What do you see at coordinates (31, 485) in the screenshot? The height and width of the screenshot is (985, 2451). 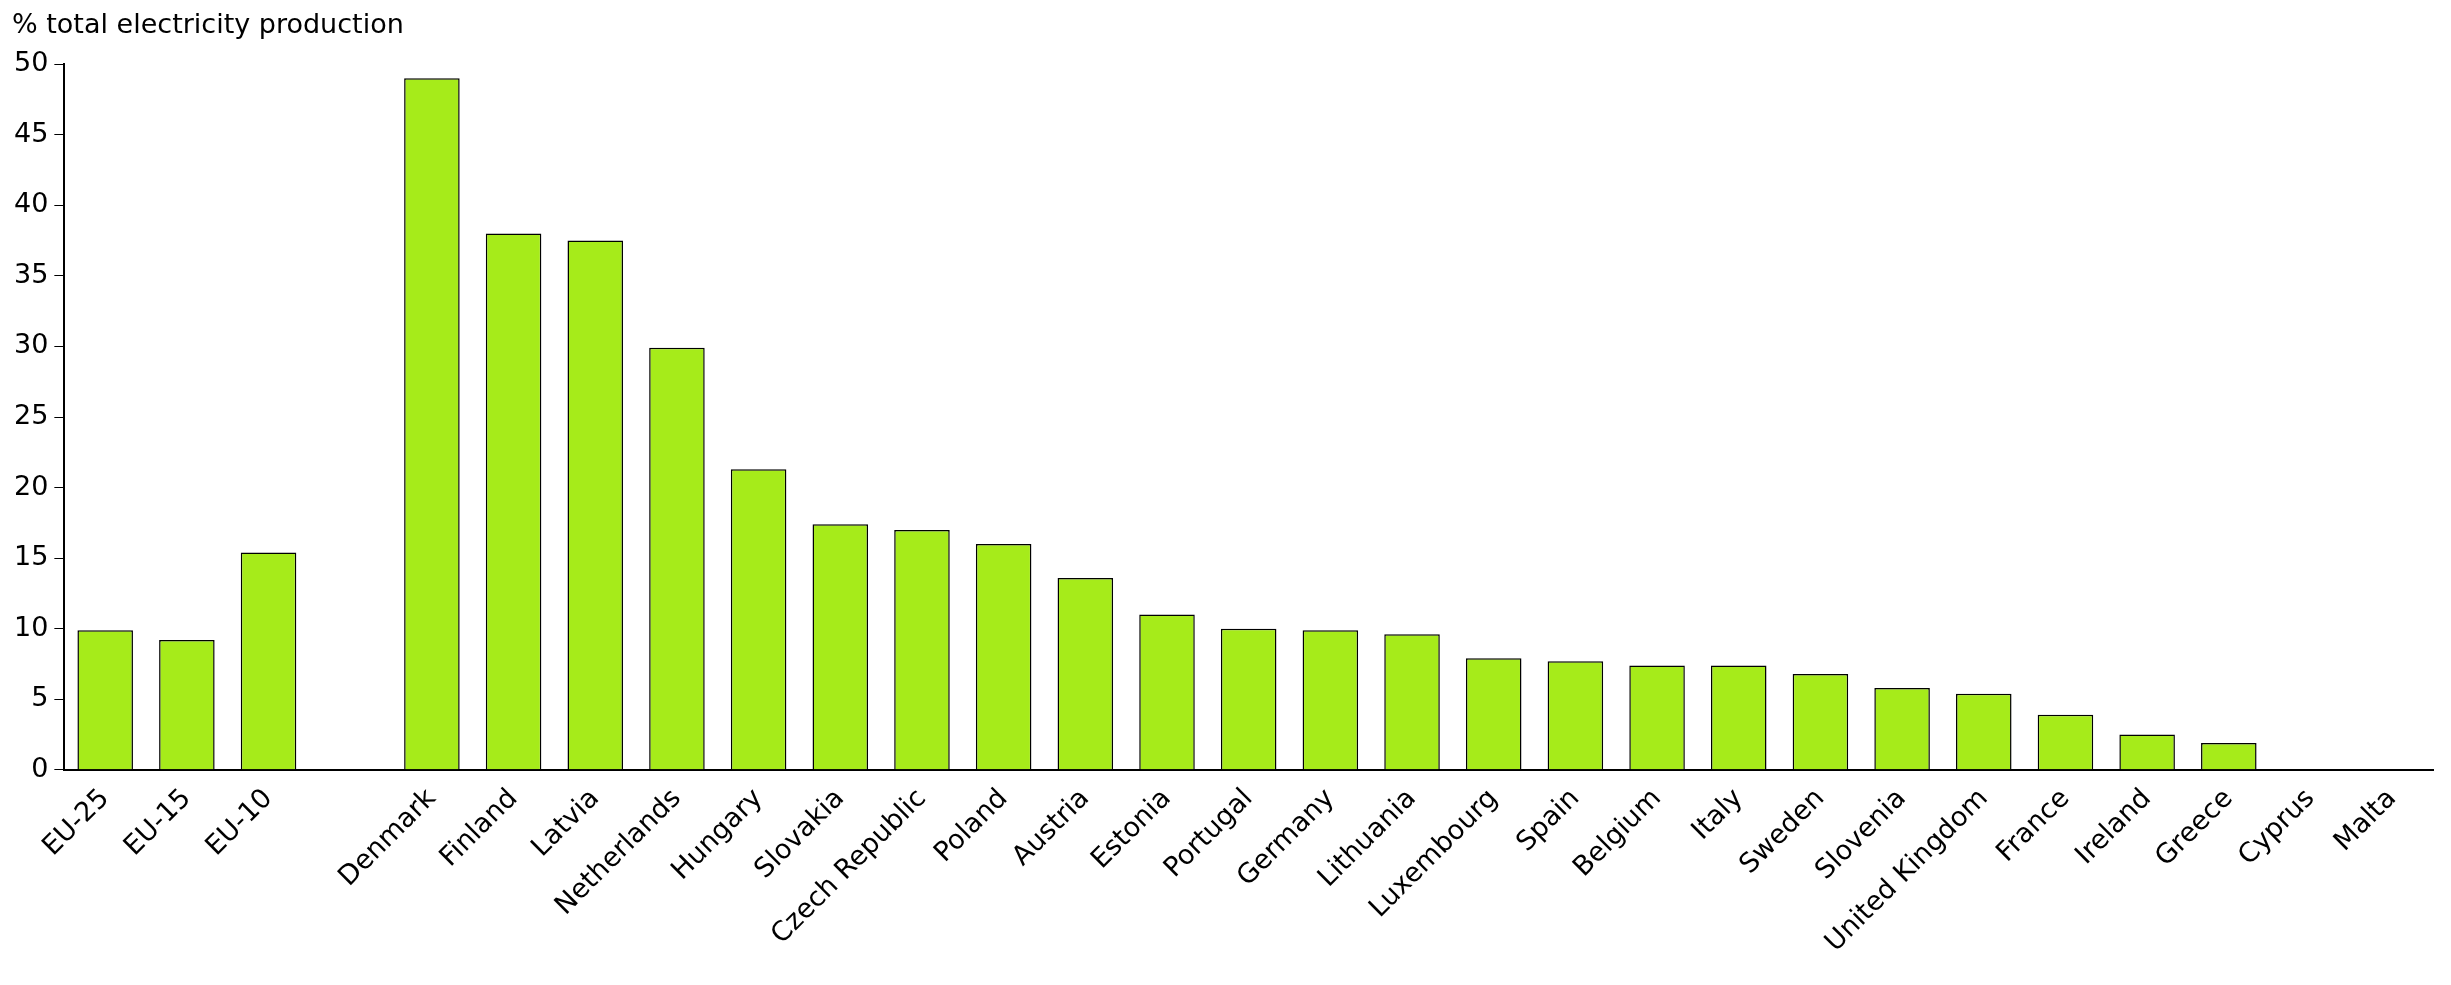 I see `y-tick-label: 20` at bounding box center [31, 485].